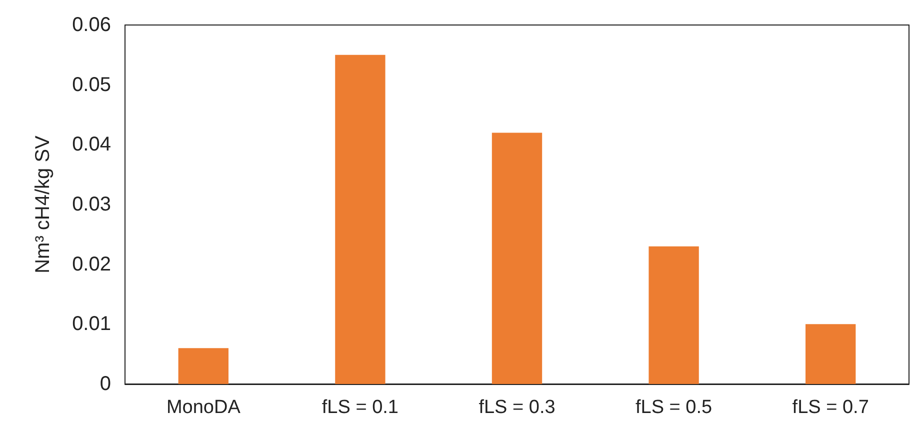 Image resolution: width=912 pixels, height=427 pixels. Describe the element at coordinates (91, 25) in the screenshot. I see `y-tick-label: 0.06` at that location.